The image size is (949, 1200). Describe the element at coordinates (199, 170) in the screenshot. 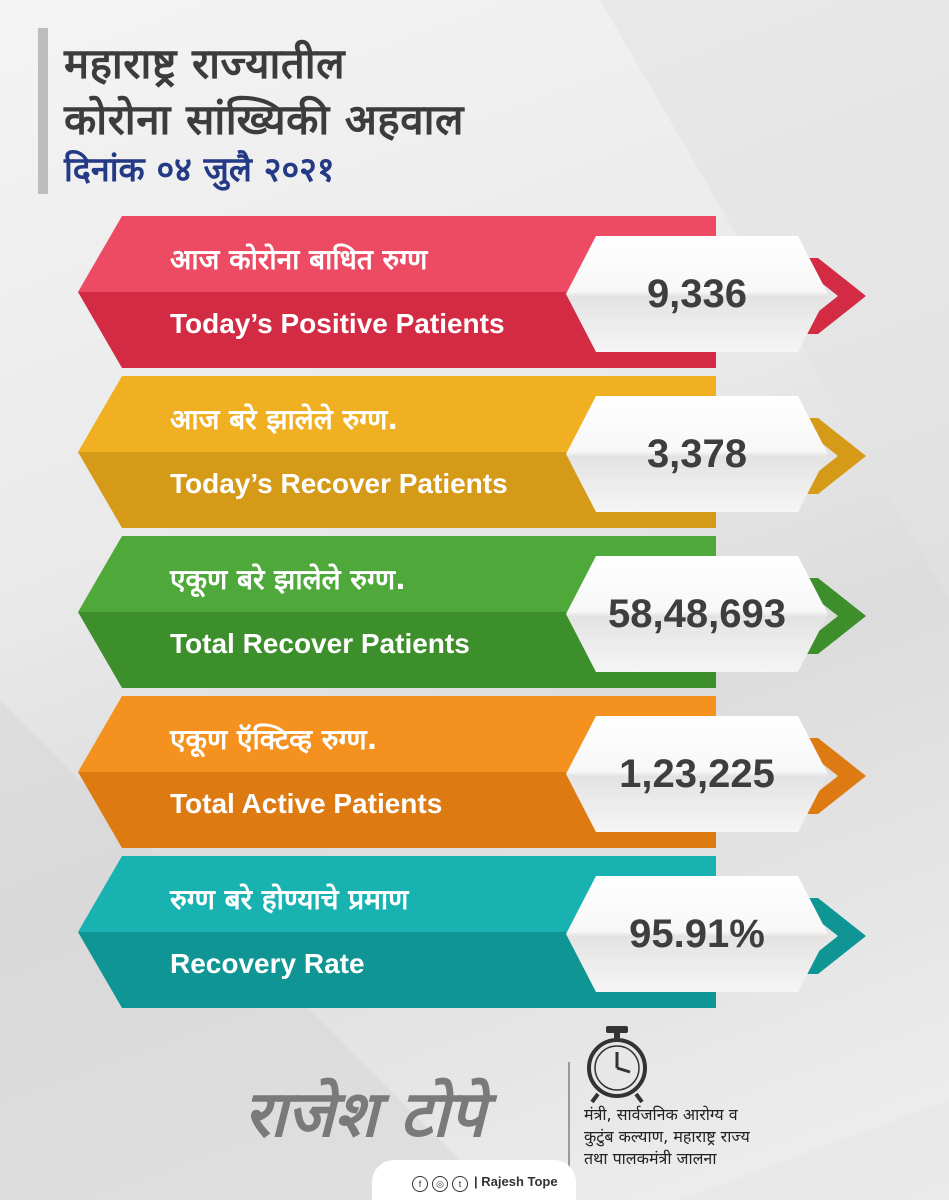

I see `report-date: दिनांक ०४ जुलै २०२१` at that location.